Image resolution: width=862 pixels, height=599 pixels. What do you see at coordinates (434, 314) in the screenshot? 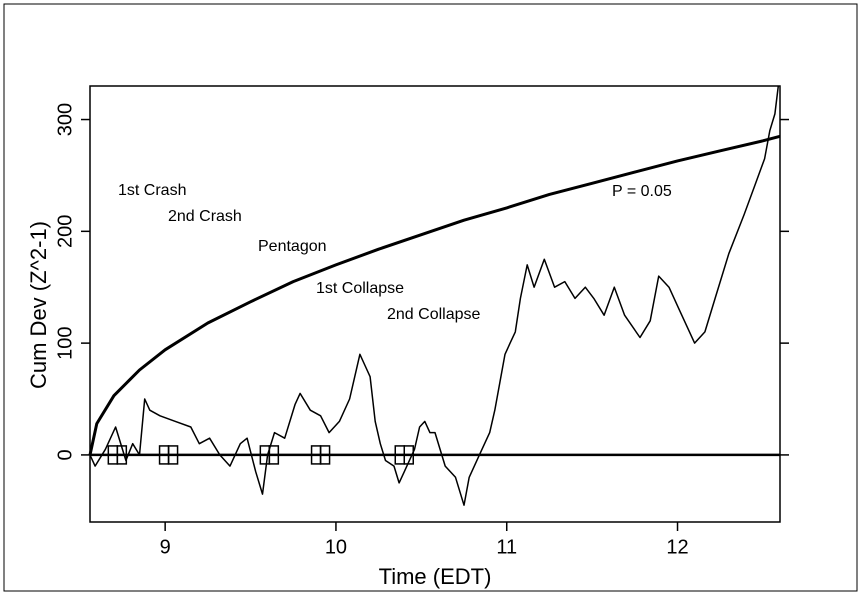
I see `event-label: 2nd Collapse` at bounding box center [434, 314].